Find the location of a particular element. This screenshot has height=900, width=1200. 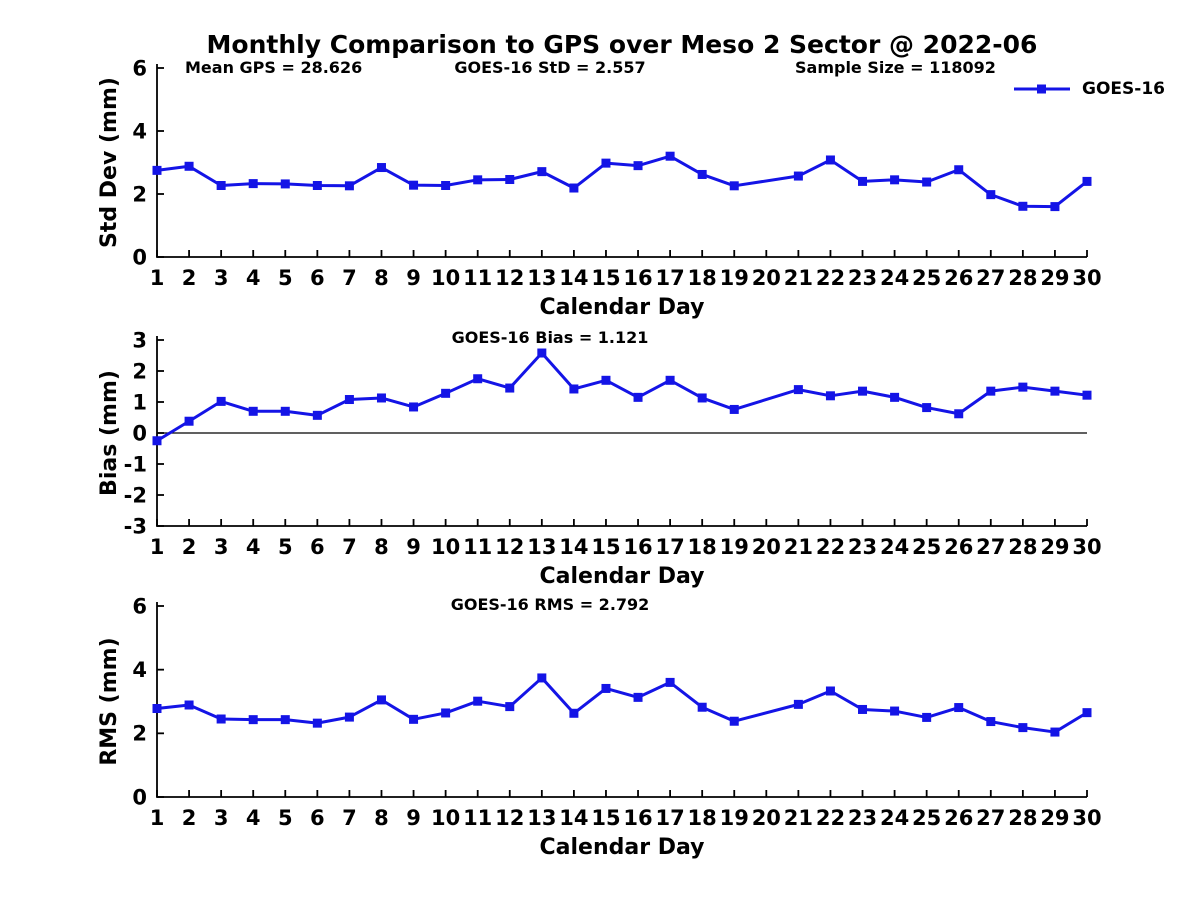

legend: GOES-16 is located at coordinates (1088, 89).